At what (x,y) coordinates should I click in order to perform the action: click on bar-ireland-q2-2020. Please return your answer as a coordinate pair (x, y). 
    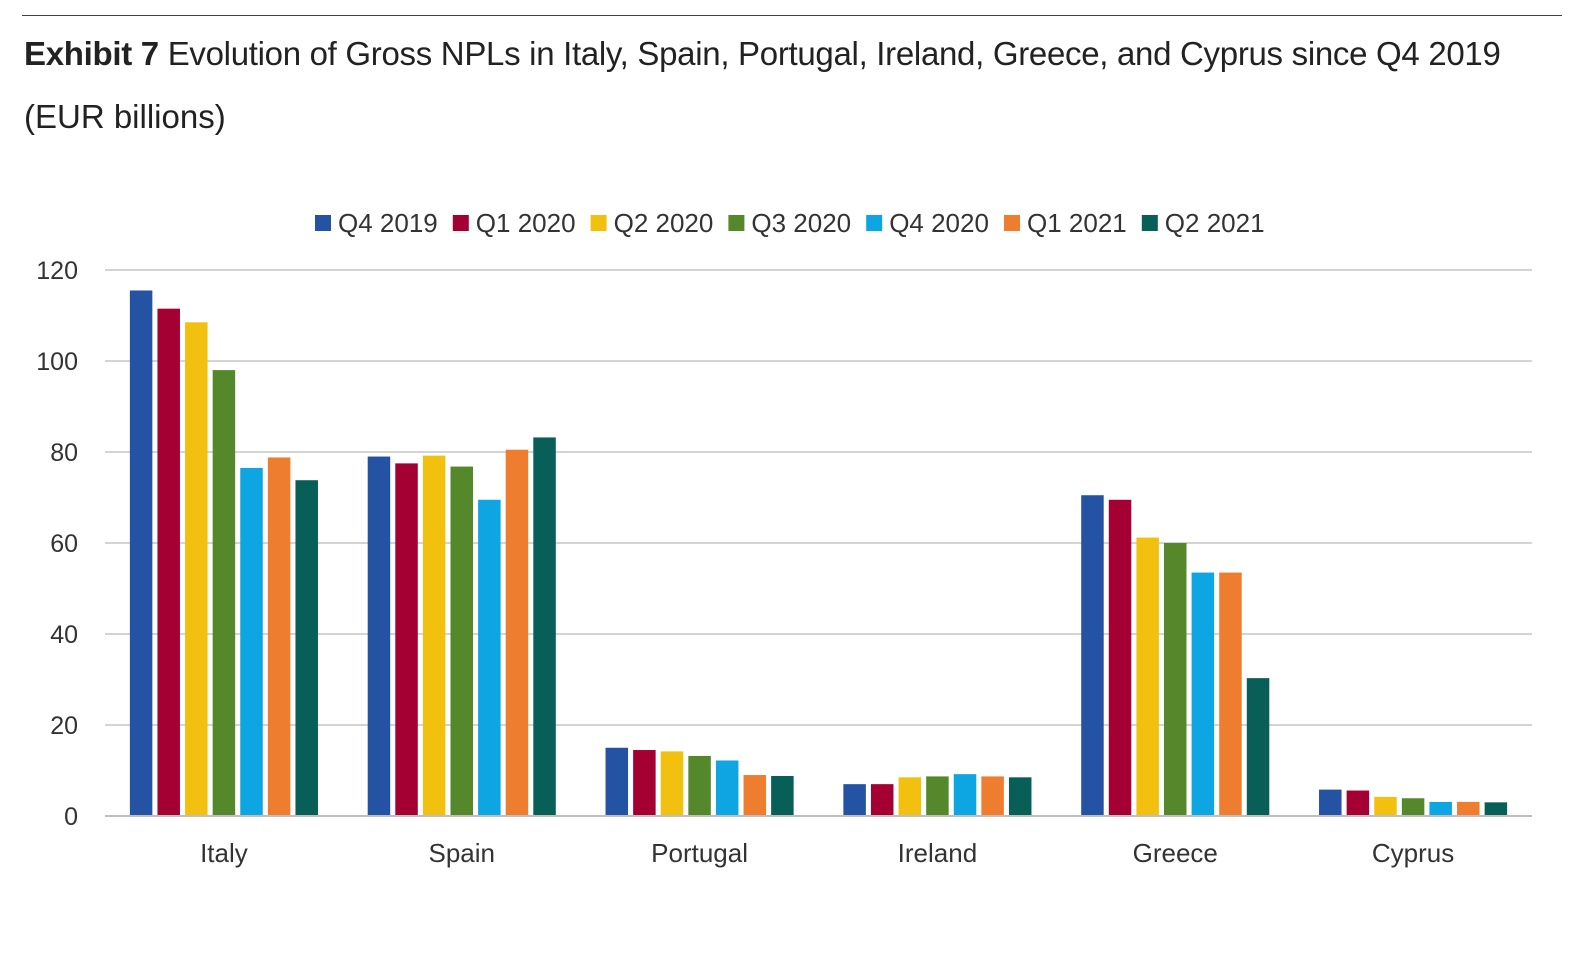
    Looking at the image, I should click on (910, 796).